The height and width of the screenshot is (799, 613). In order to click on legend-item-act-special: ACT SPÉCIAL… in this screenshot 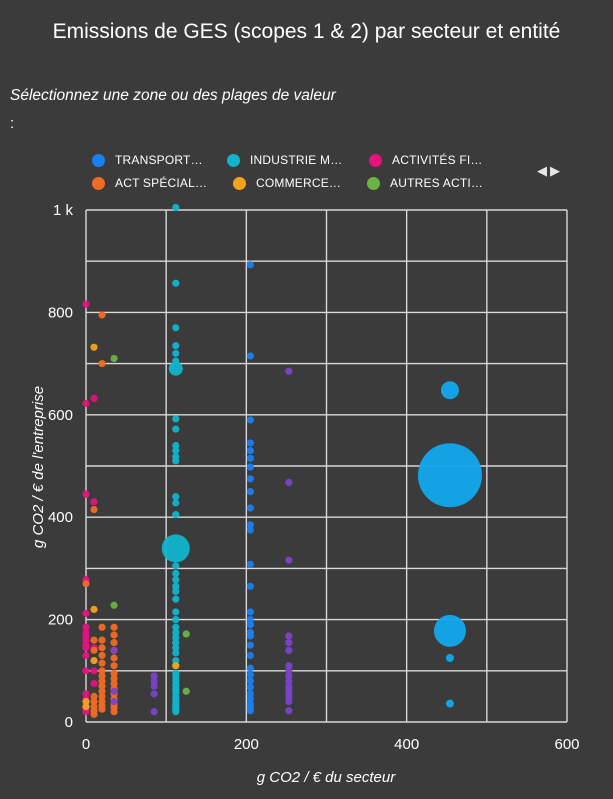, I will do `click(149, 183)`.